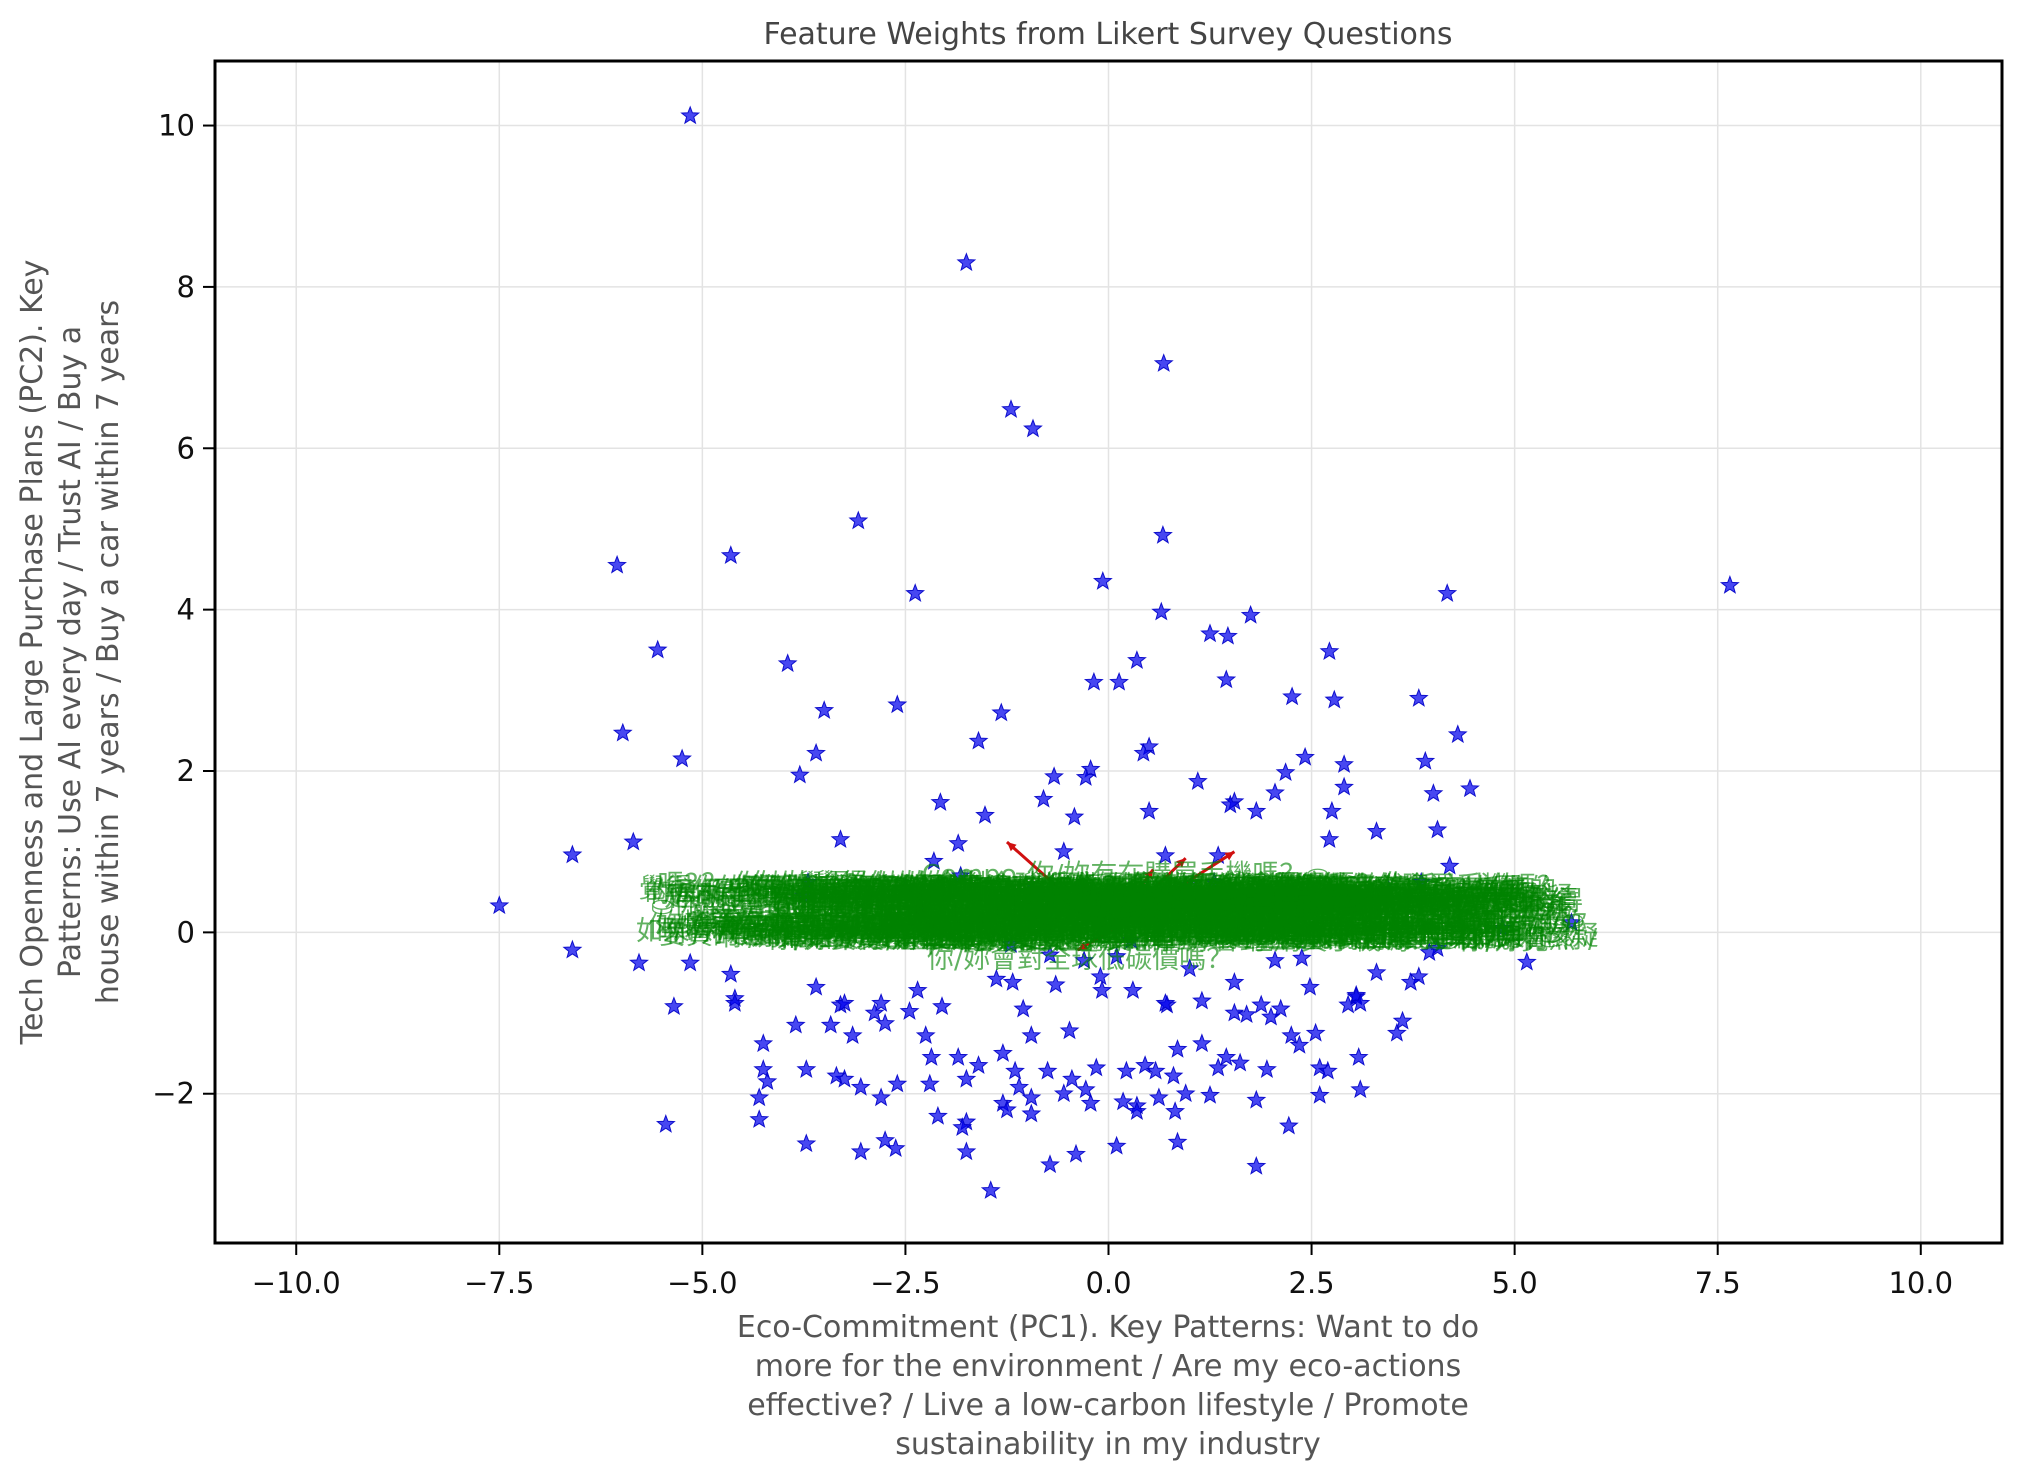 The image size is (2018, 1478). What do you see at coordinates (893, 937) in the screenshot?
I see `feature-label-fragment: ？如果你/妳懷疑你/妳要` at bounding box center [893, 937].